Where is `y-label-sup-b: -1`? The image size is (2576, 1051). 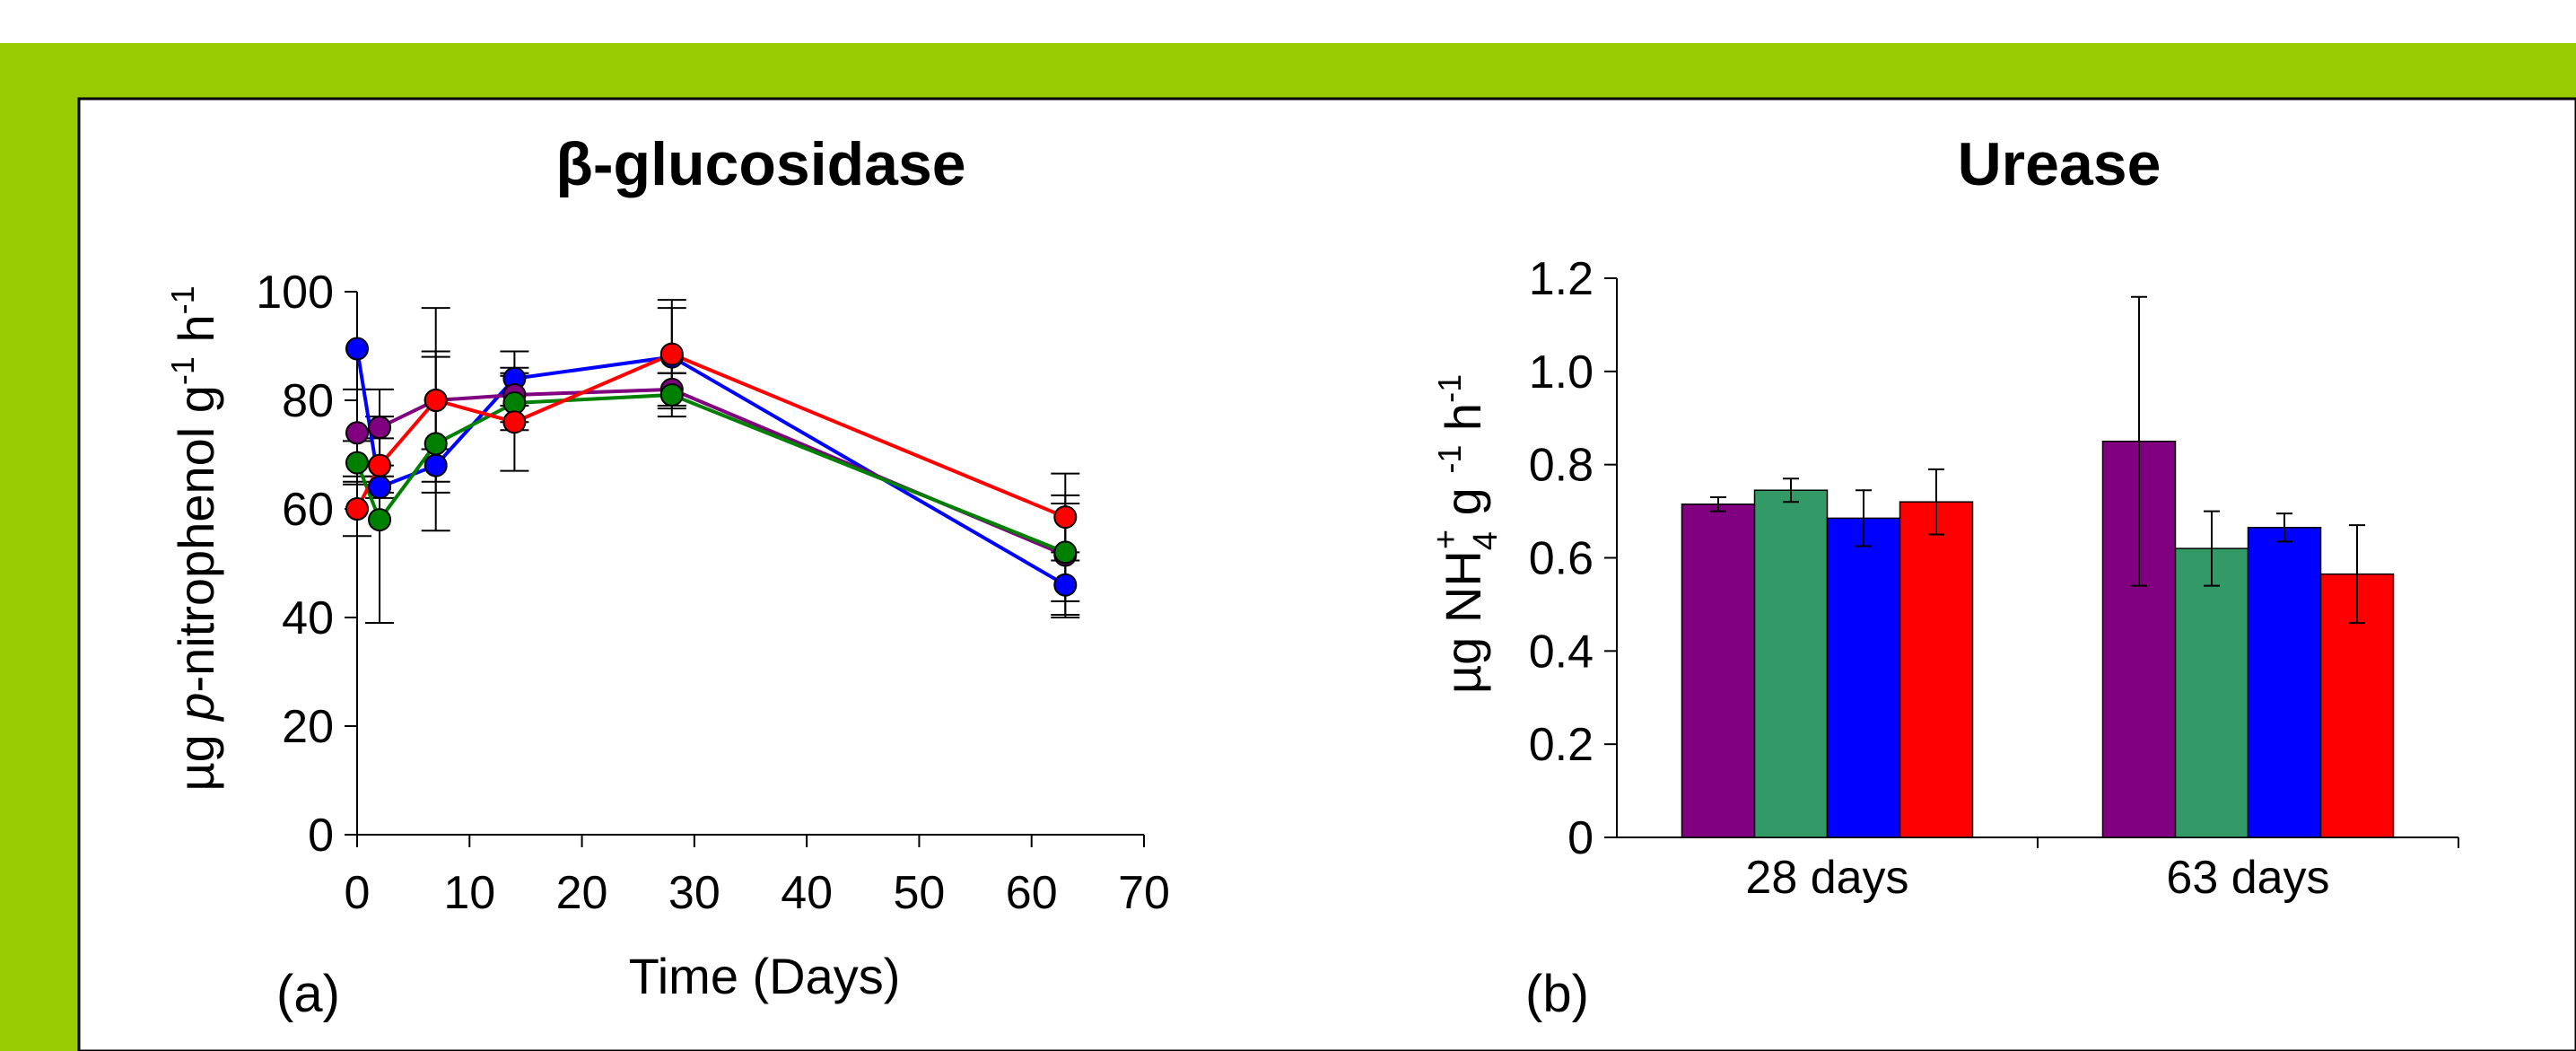 y-label-sup-b: -1 is located at coordinates (1450, 388).